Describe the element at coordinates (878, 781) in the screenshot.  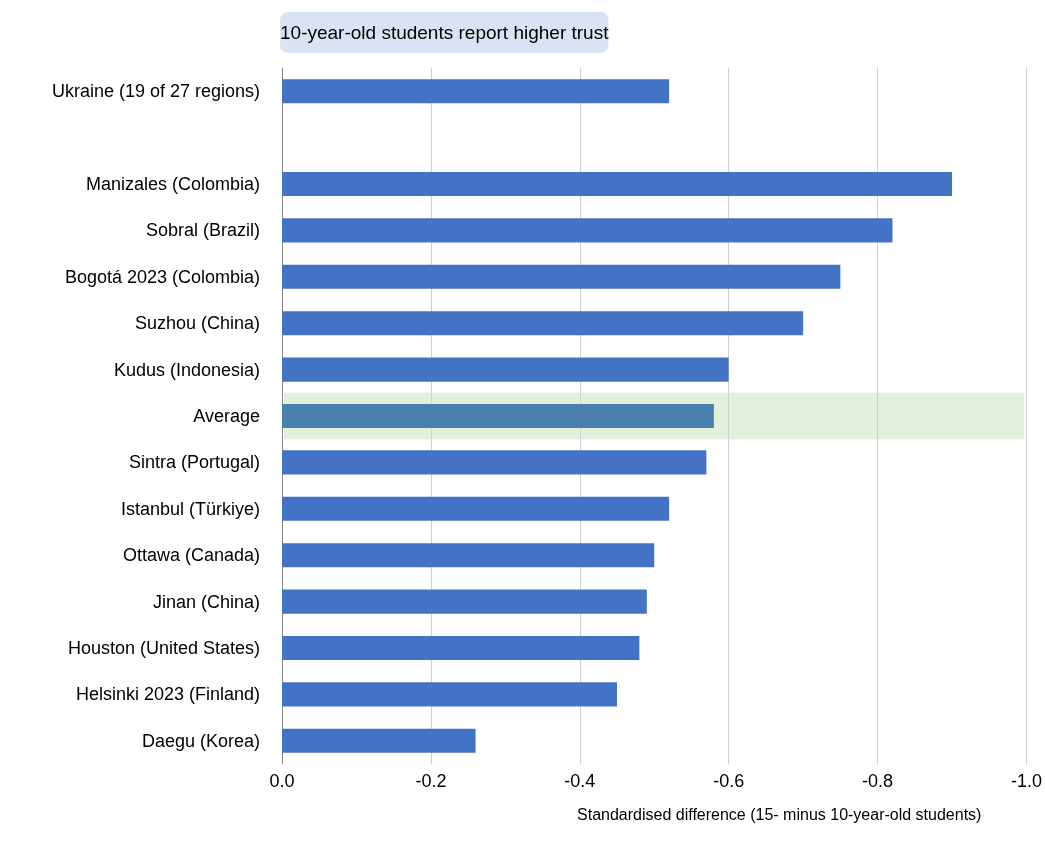
I see `x-tick-label: -0.8` at that location.